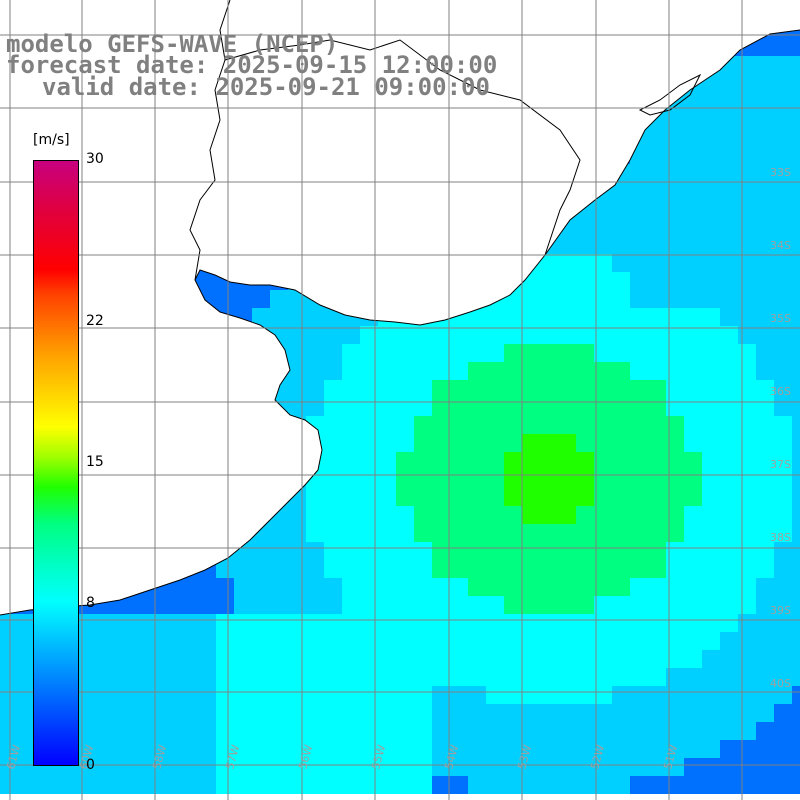 The image size is (800, 800). Describe the element at coordinates (232, 757) in the screenshot. I see `lon-label: 57W` at that location.